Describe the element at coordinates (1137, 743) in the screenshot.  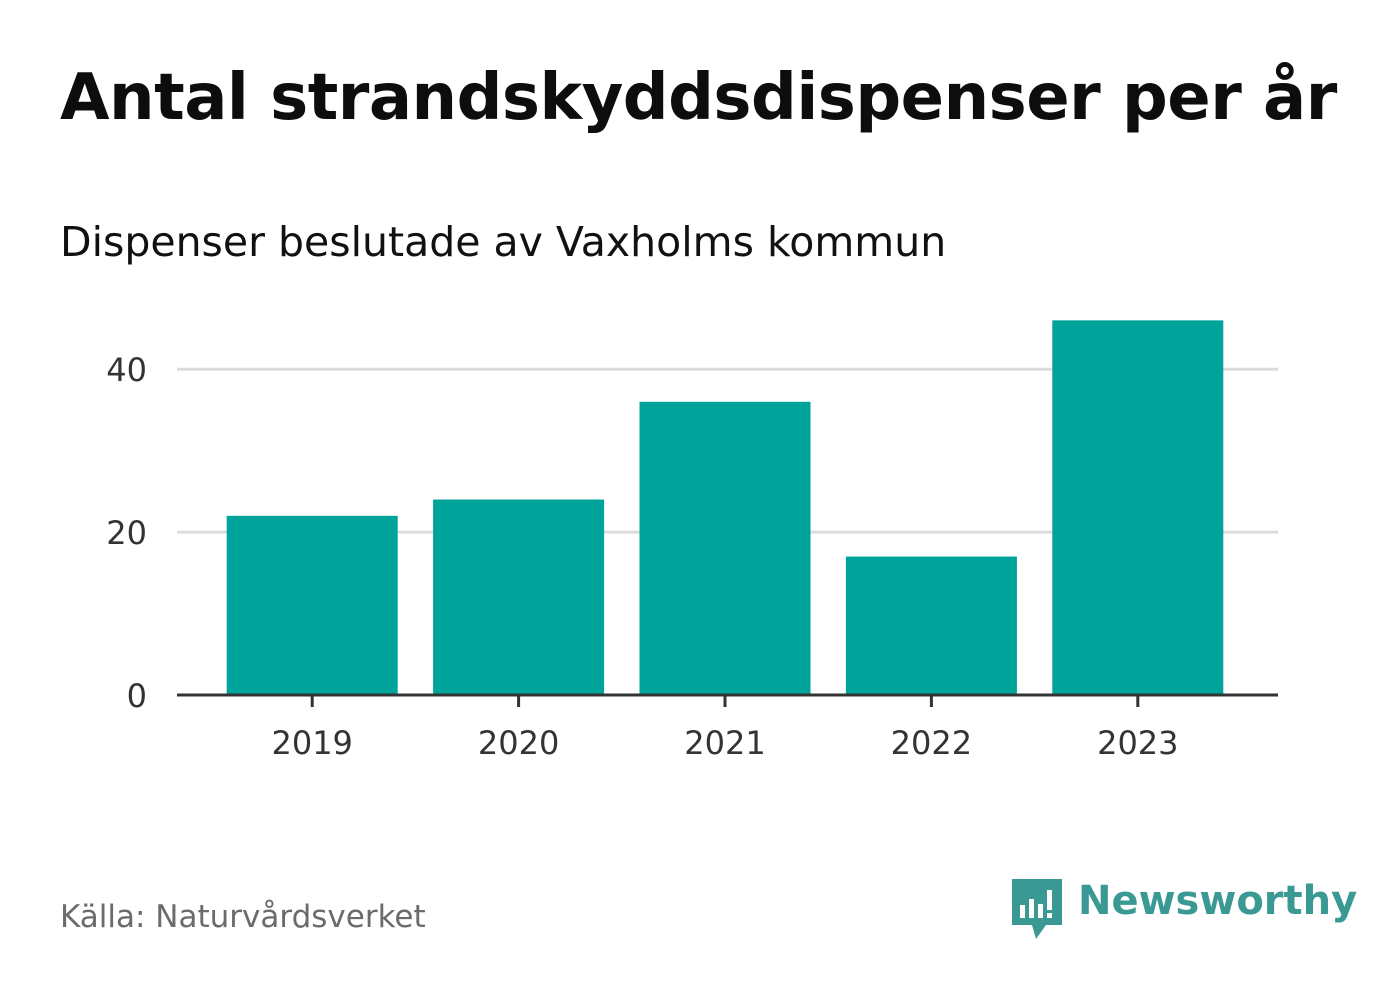
I see `x-tick-label-2023: 2023` at that location.